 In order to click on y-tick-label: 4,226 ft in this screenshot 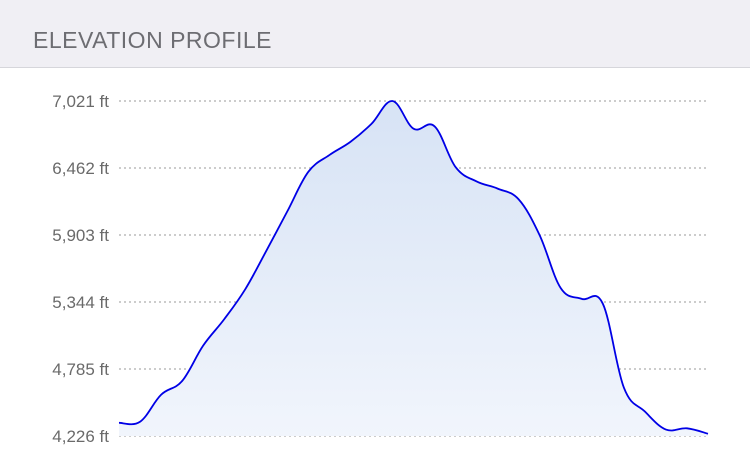, I will do `click(80, 436)`.